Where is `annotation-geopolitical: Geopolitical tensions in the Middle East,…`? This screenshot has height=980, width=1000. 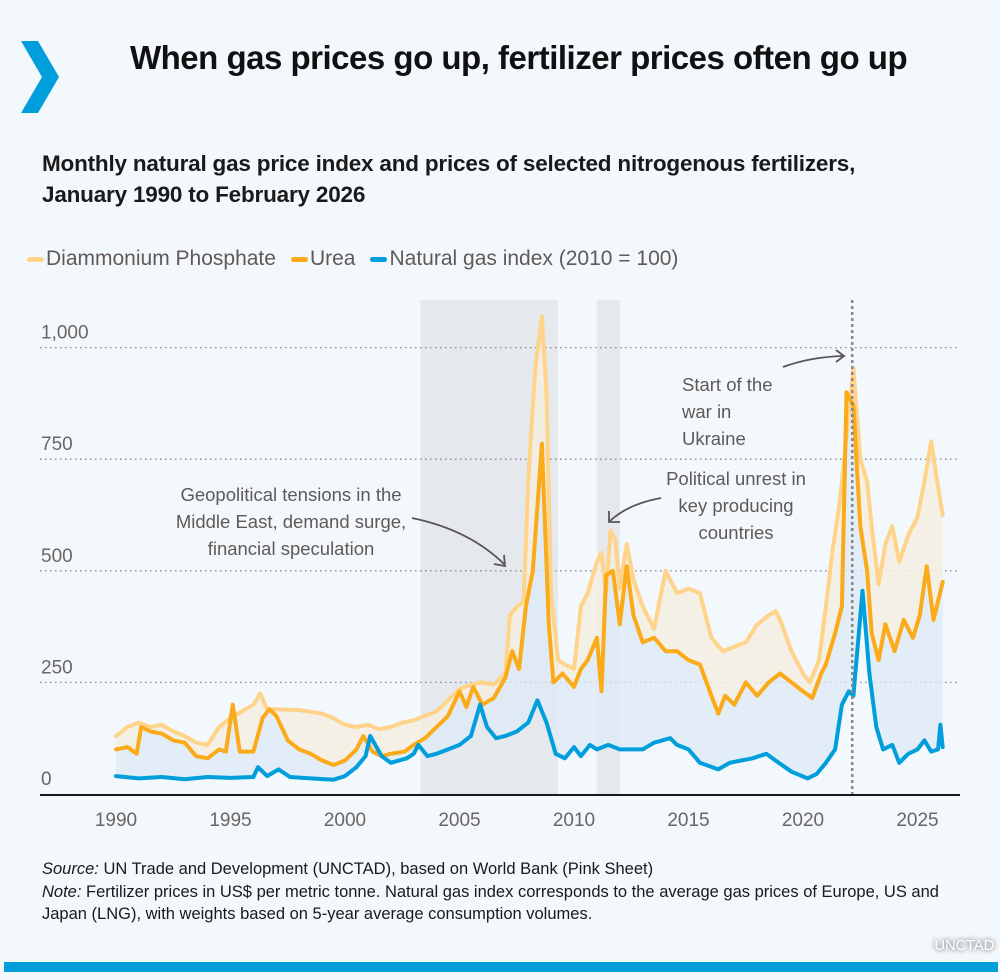 annotation-geopolitical: Geopolitical tensions in the Middle East,… is located at coordinates (291, 521).